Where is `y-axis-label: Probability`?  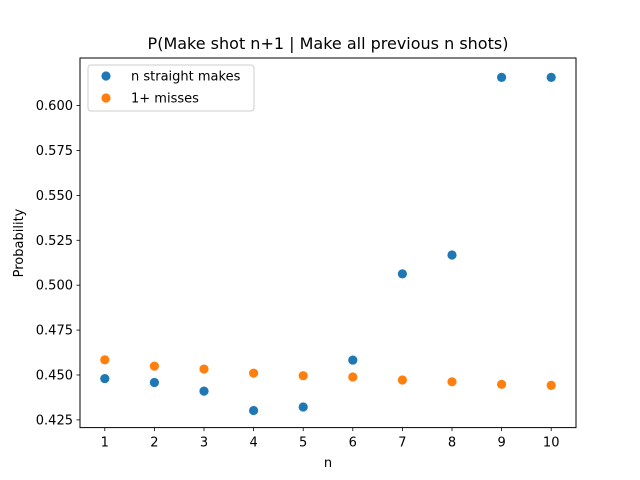
y-axis-label: Probability is located at coordinates (19, 242).